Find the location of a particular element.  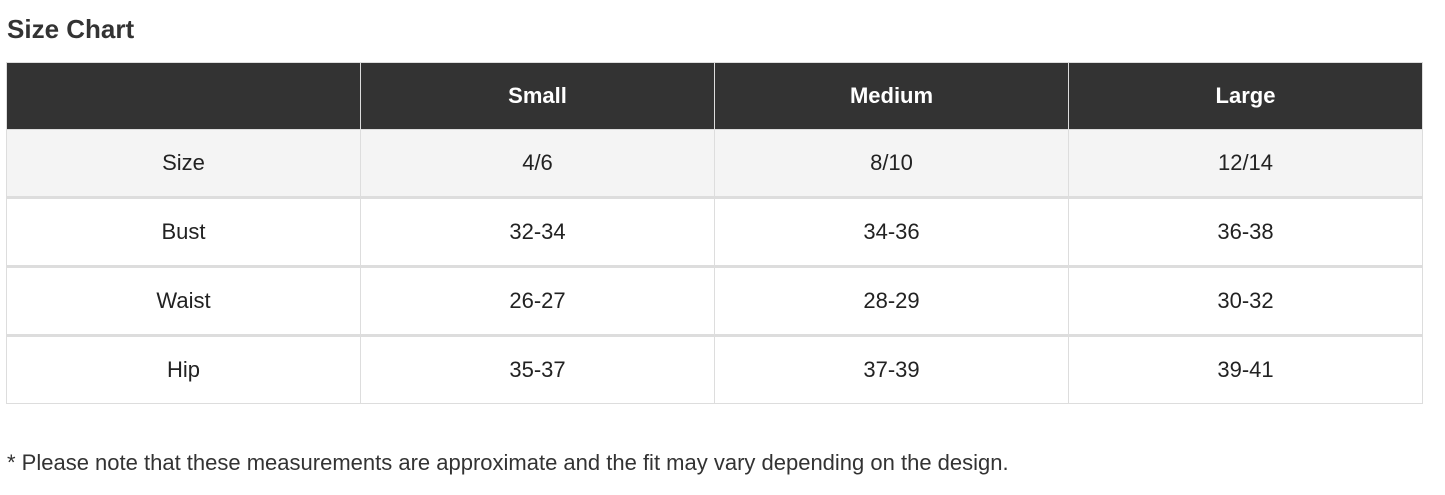

header-cell is located at coordinates (183, 96).